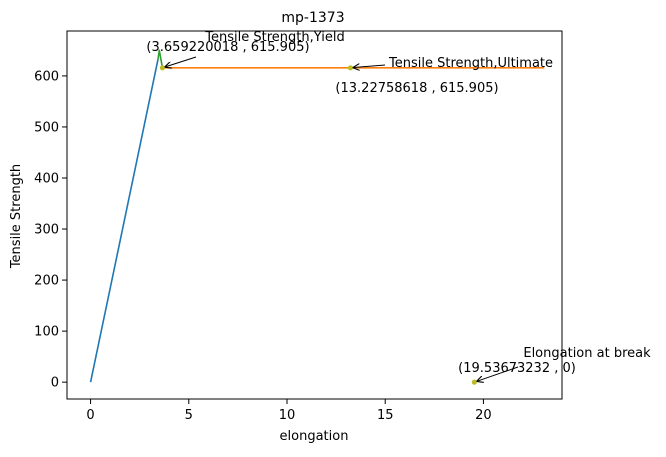 The image size is (666, 457). Describe the element at coordinates (483, 415) in the screenshot. I see `x-tick-label: 20` at that location.